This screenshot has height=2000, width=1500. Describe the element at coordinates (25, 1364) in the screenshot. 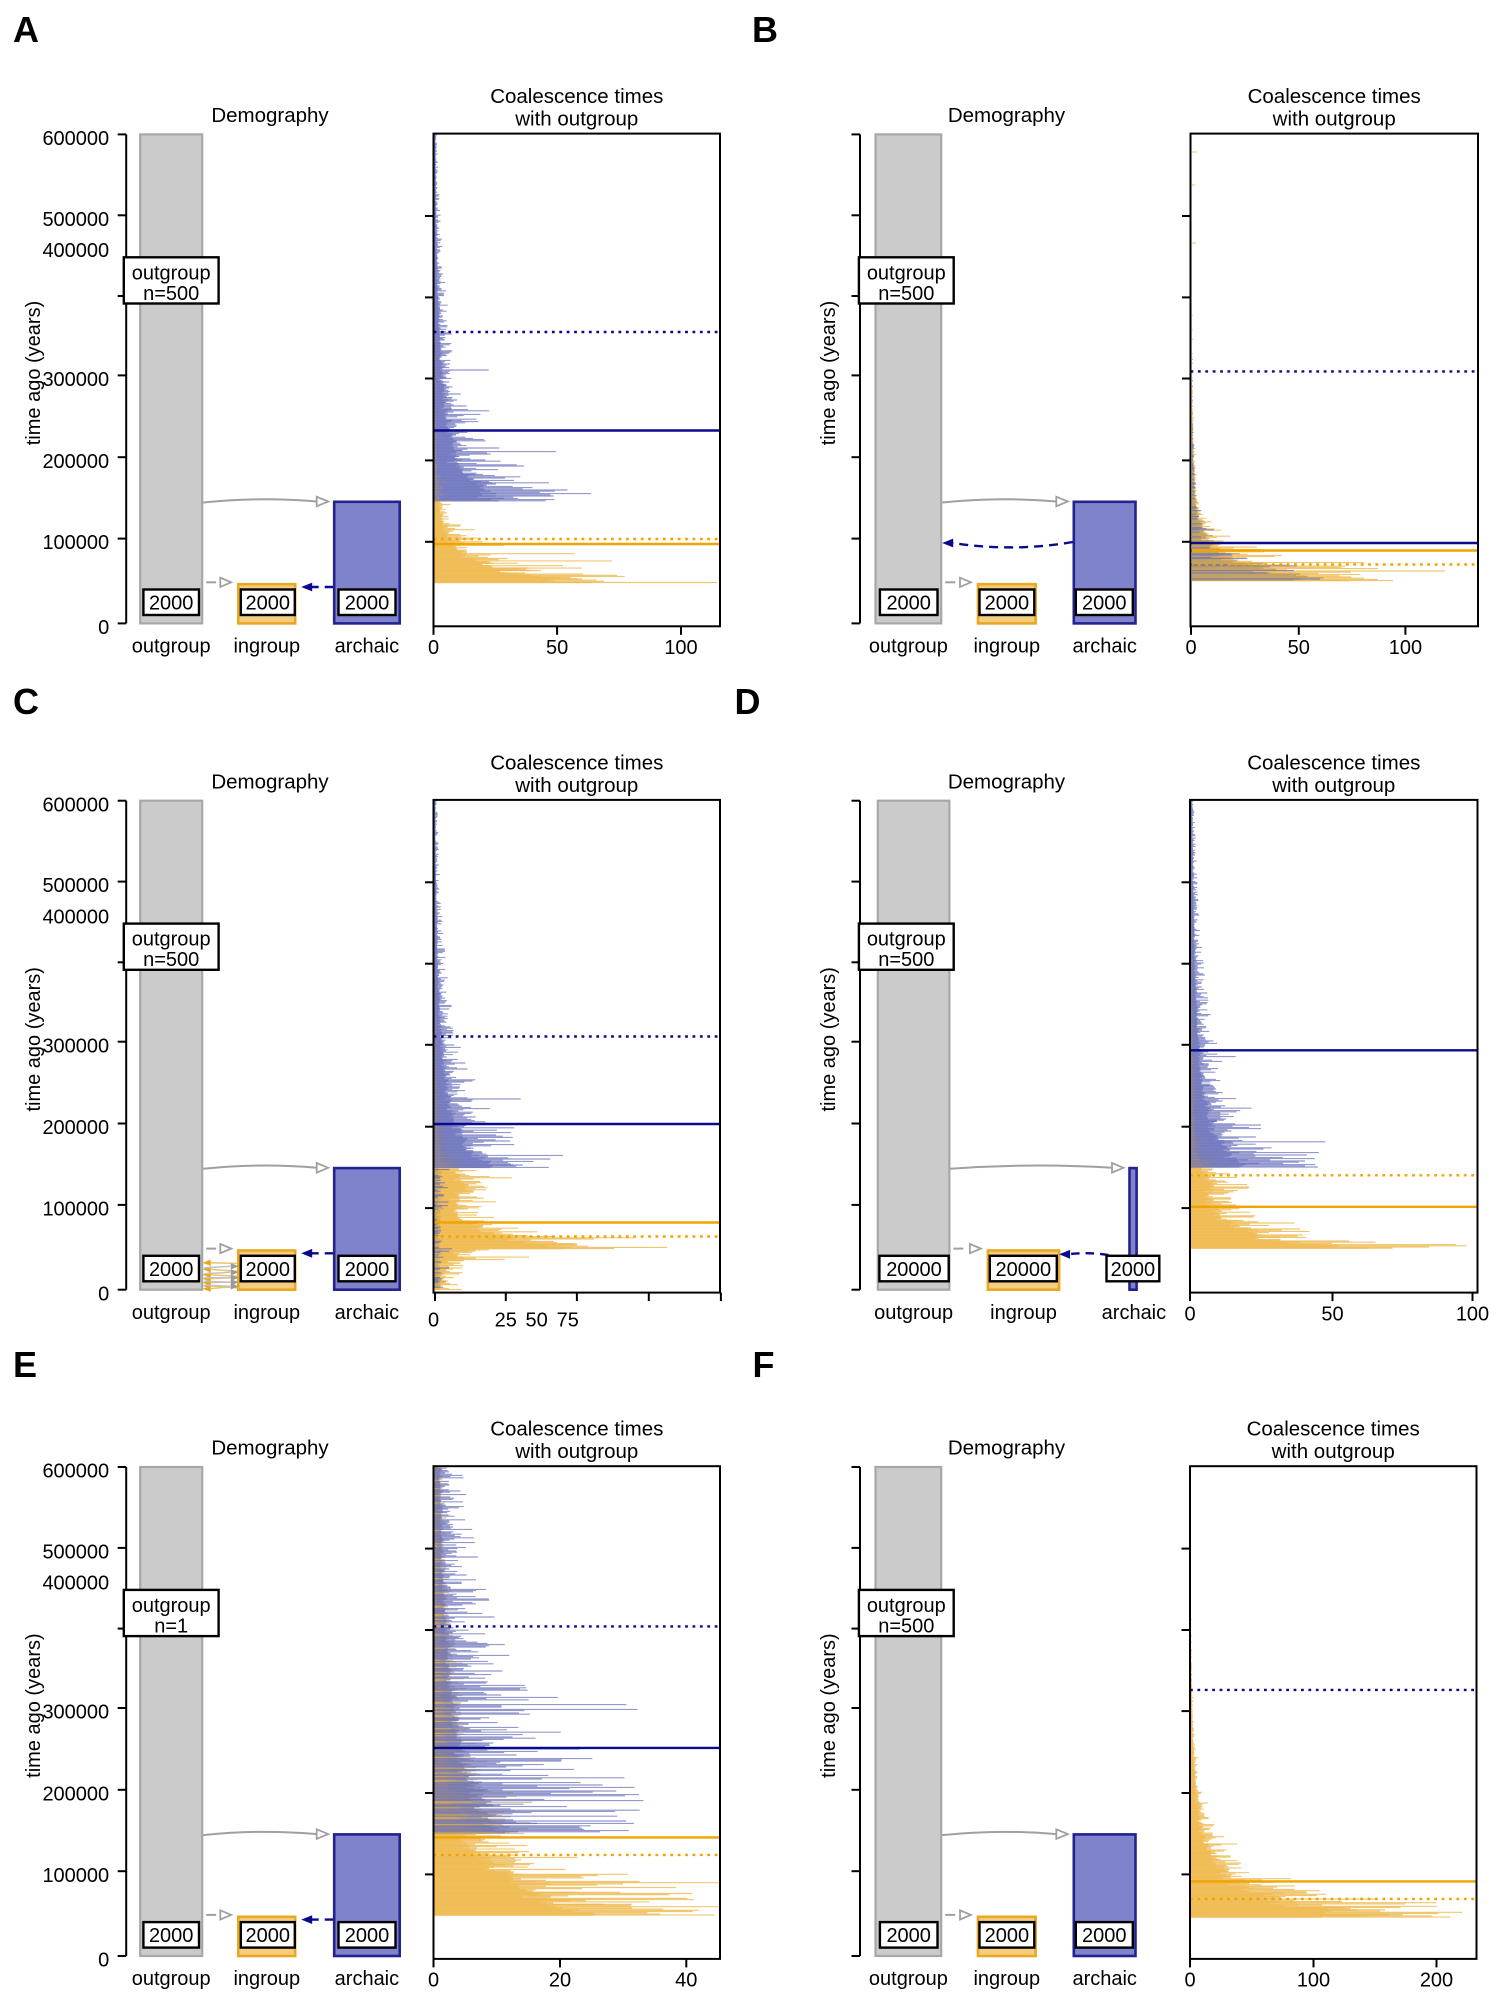

I see `svg-text: E` at that location.